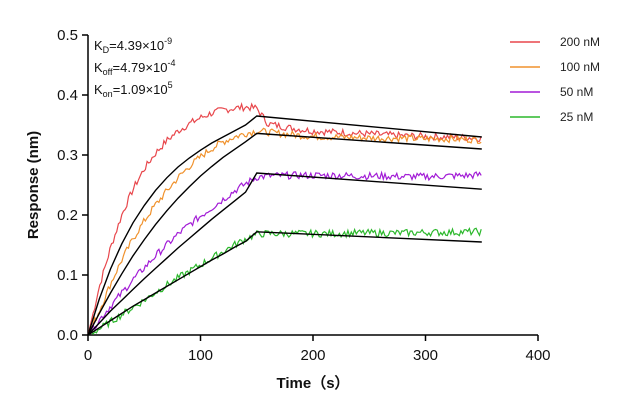 This screenshot has height=412, width=622. Describe the element at coordinates (576, 92) in the screenshot. I see `legend-label: 50 nM` at that location.